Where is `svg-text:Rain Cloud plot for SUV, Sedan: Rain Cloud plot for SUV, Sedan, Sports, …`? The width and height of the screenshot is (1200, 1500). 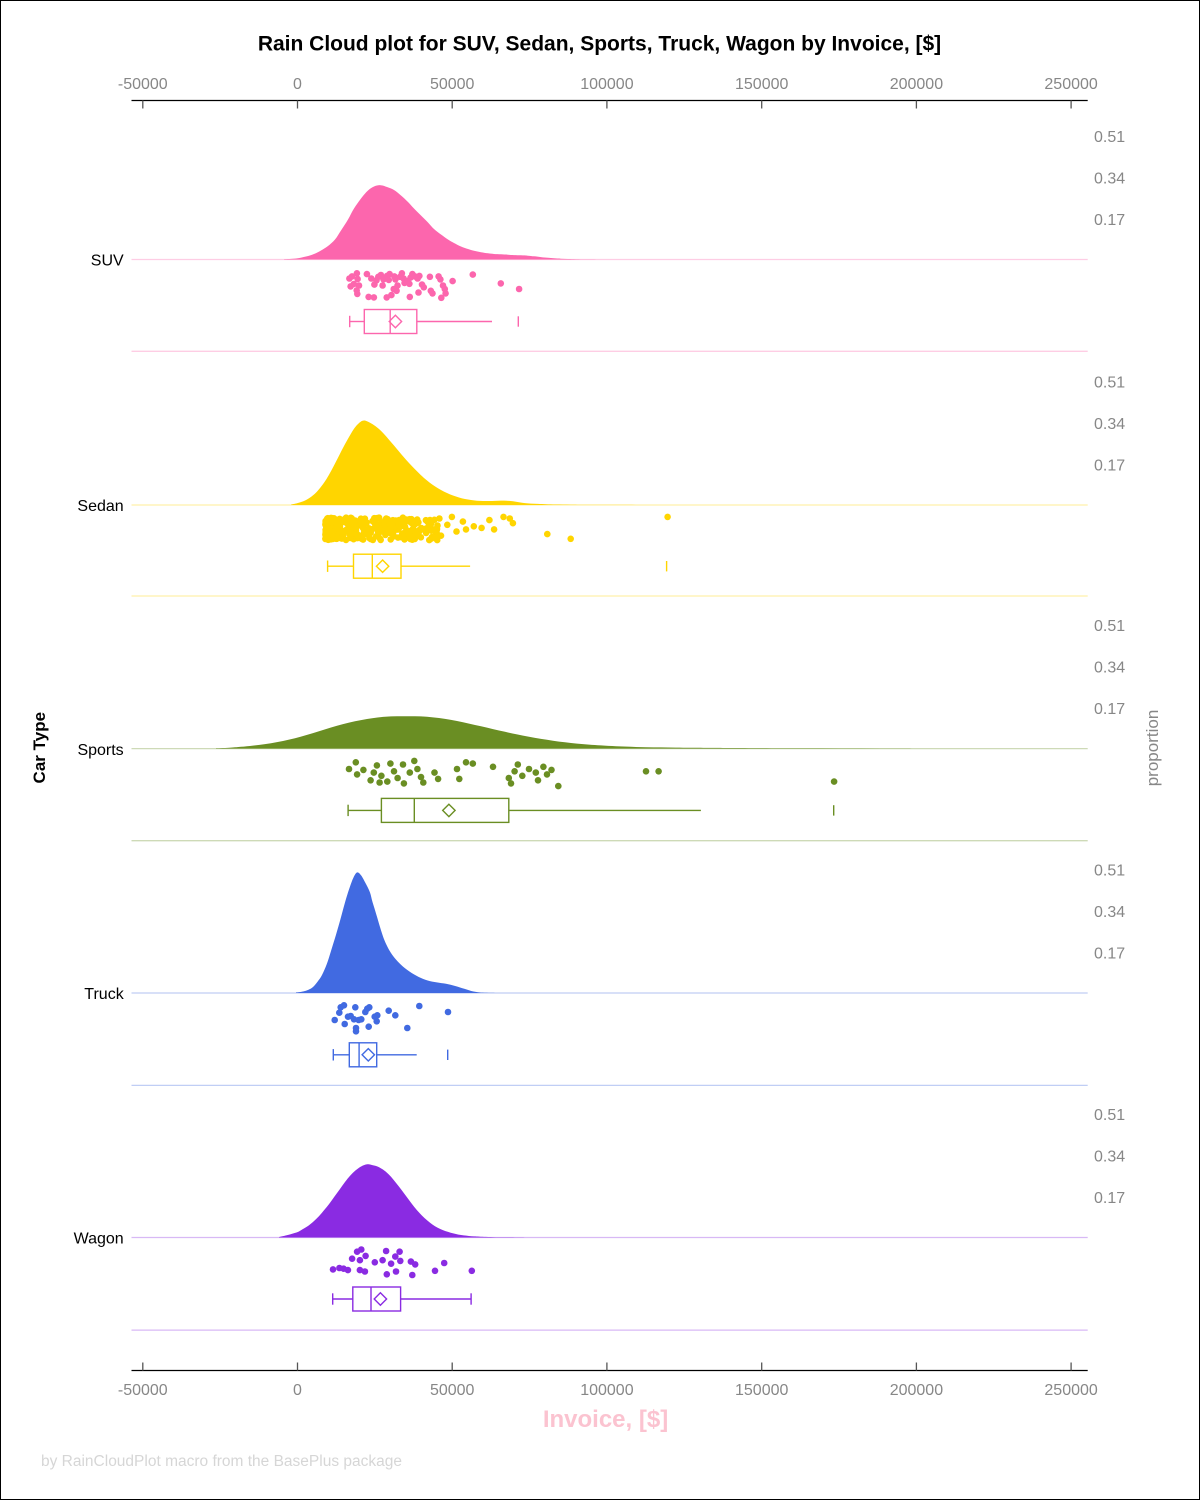 svg-text:Rain Cloud plot for SUV, Sedan: Rain Cloud plot for SUV, Sedan, Sports, … is located at coordinates (599, 44).